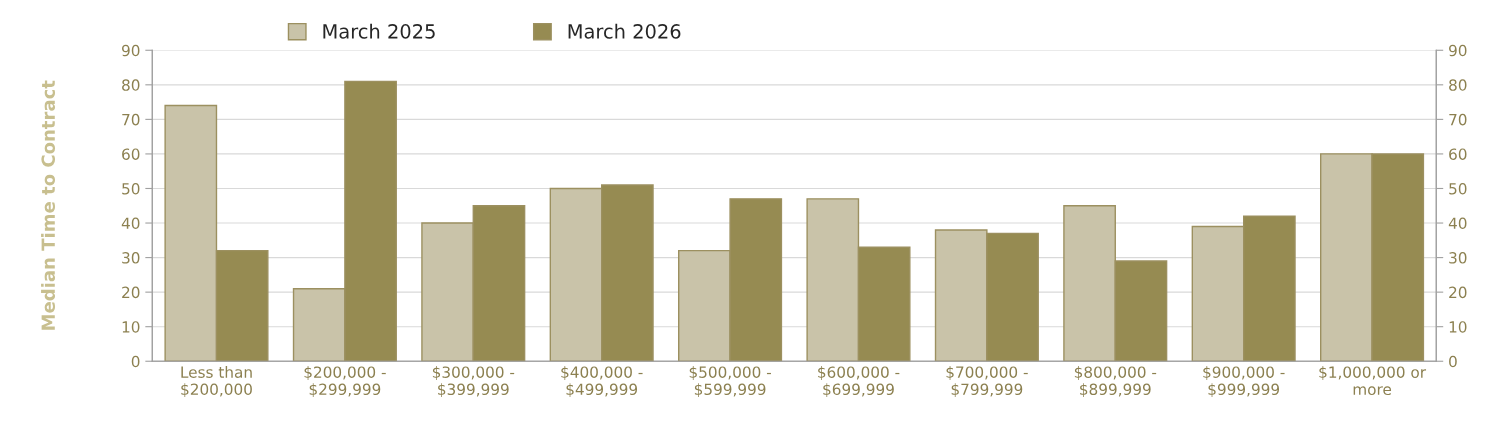 The image size is (1493, 426). I want to click on x-tick-label: $600,000 - $699,999, so click(859, 382).